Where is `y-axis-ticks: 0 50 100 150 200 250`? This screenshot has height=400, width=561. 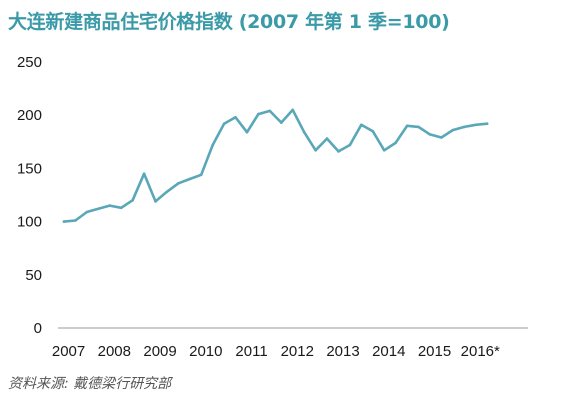 y-axis-ticks: 0 50 100 150 200 250 is located at coordinates (29, 195).